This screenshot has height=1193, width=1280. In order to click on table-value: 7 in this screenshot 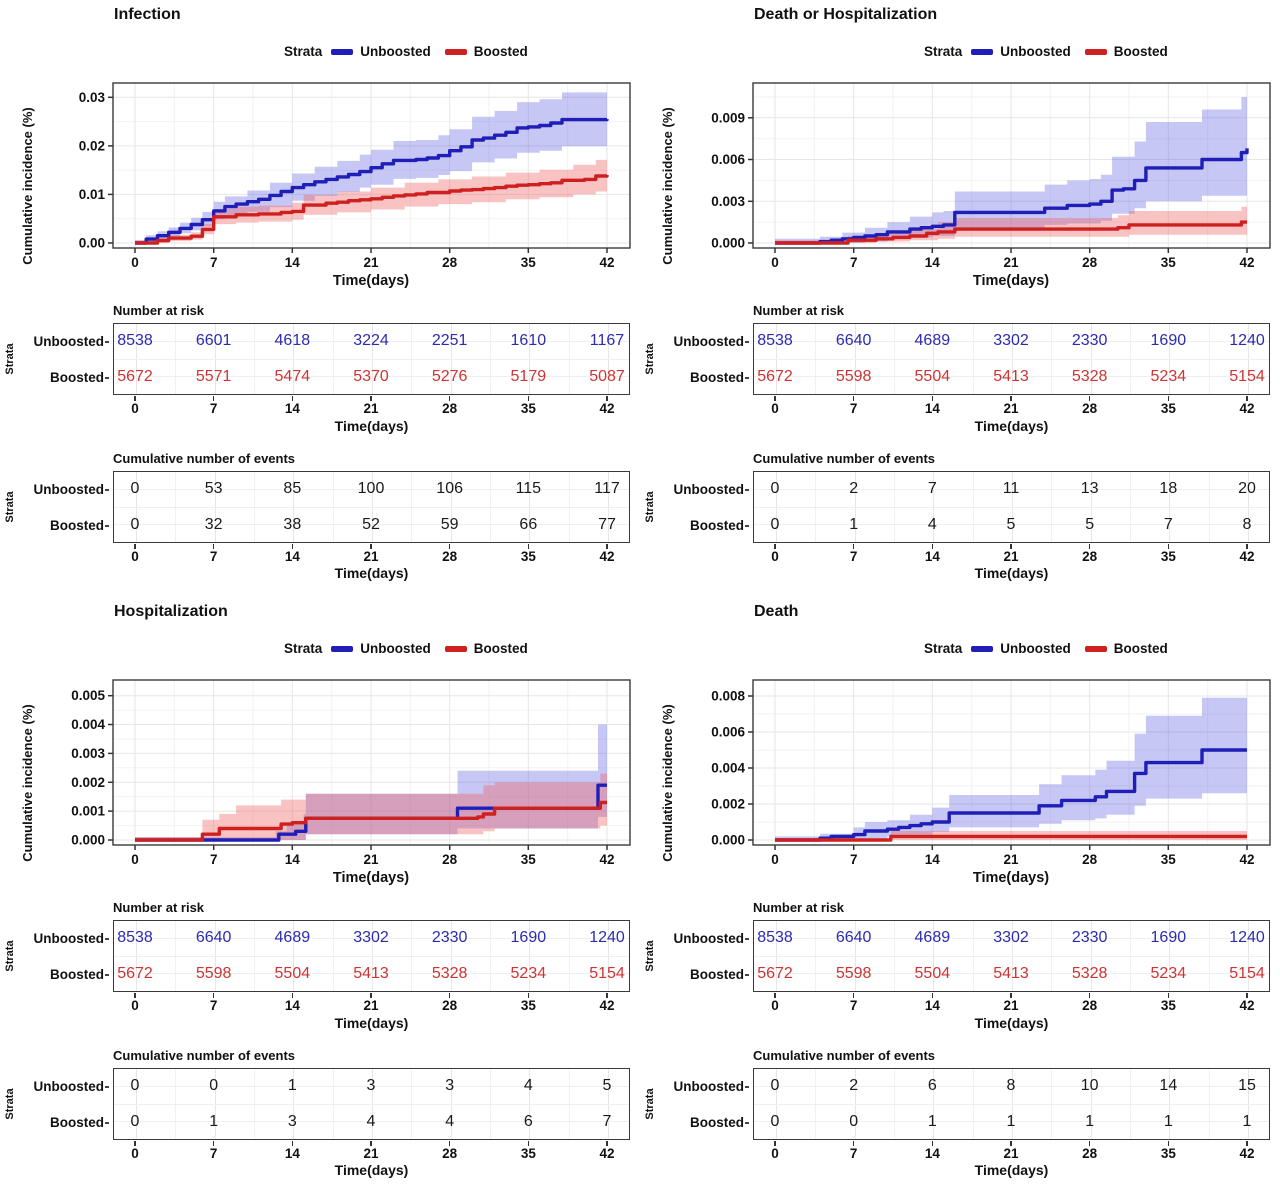, I will do `click(1168, 524)`.